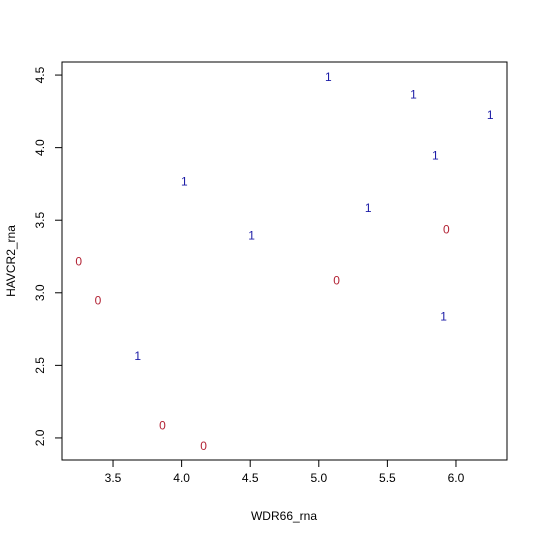  I want to click on x-tick-label: 5.5, so click(387, 478).